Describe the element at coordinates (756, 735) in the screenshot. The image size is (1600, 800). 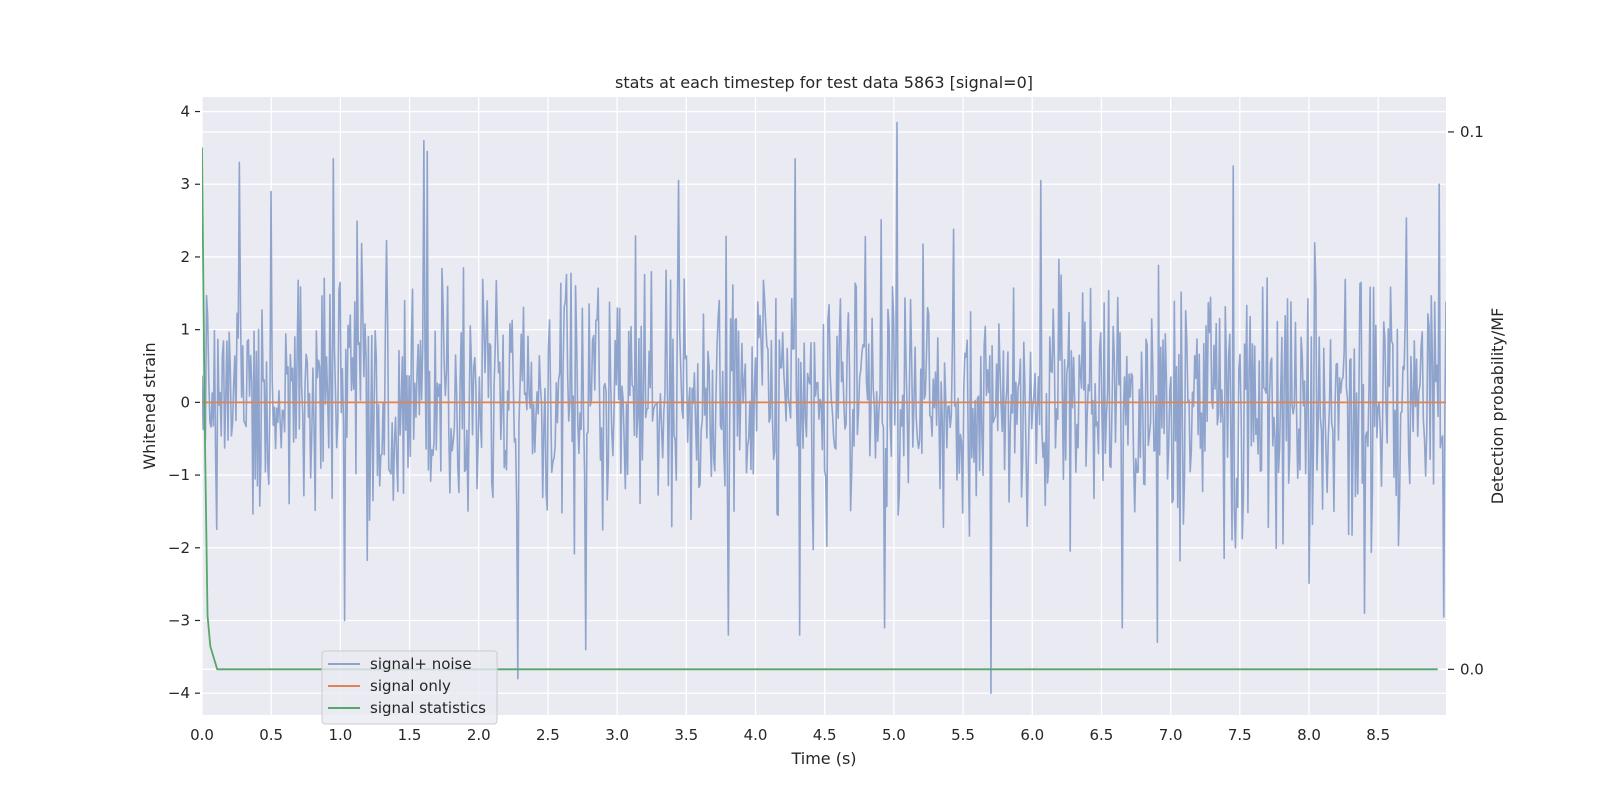
I see `x-tick-label: 4.0` at that location.